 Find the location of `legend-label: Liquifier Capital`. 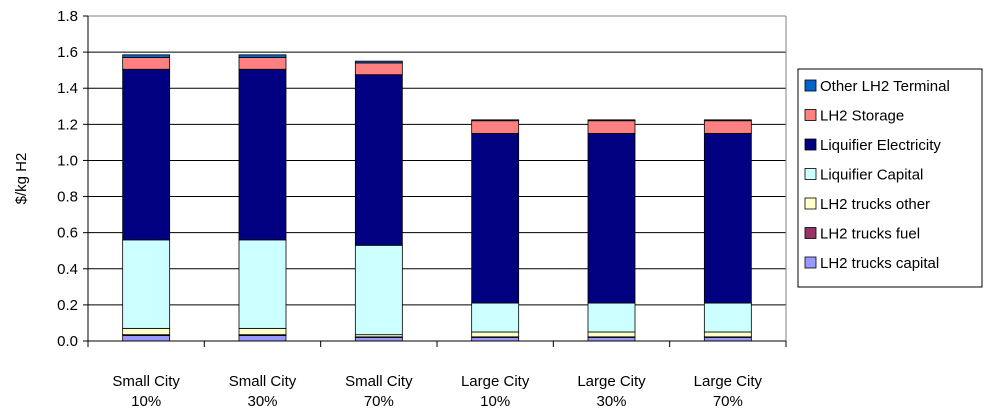

legend-label: Liquifier Capital is located at coordinates (871, 175).